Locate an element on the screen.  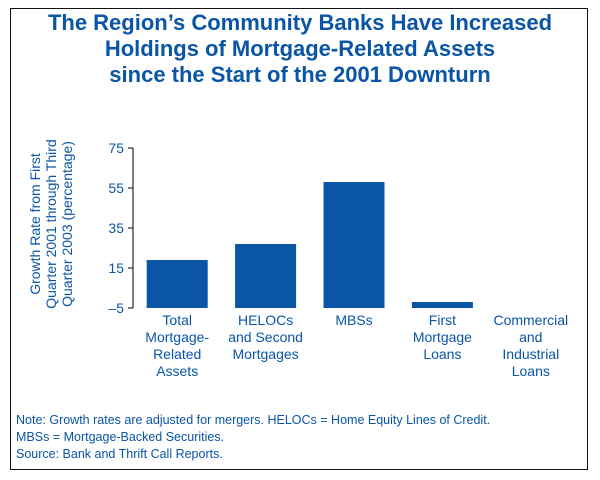
y-axis-label-line: Quarter 2001 through Third is located at coordinates (51, 223).